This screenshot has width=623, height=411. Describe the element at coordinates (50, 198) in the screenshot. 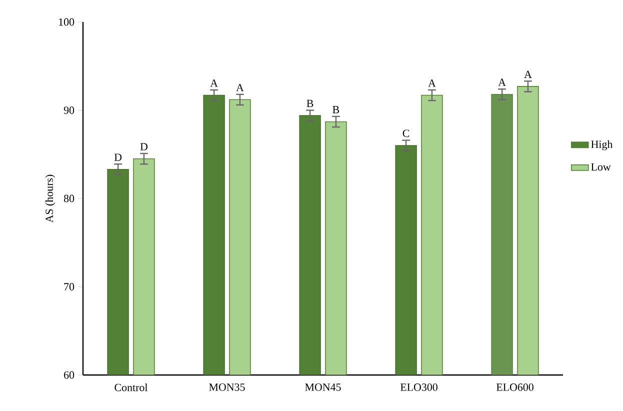

I see `y-axis-title: AS (hours)` at that location.